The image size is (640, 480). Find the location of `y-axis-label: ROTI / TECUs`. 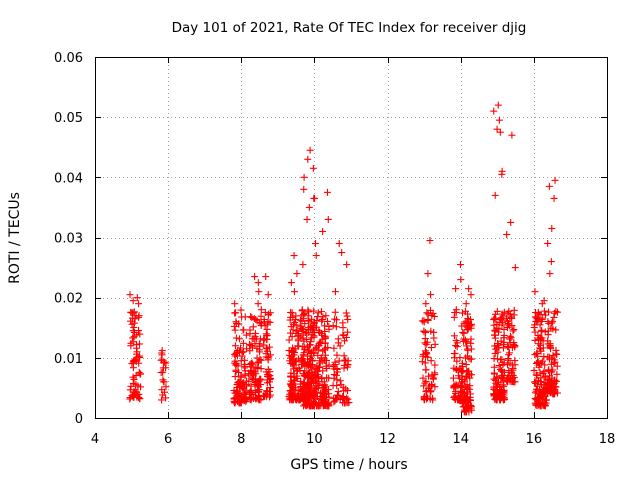

y-axis-label: ROTI / TECUs is located at coordinates (15, 238).